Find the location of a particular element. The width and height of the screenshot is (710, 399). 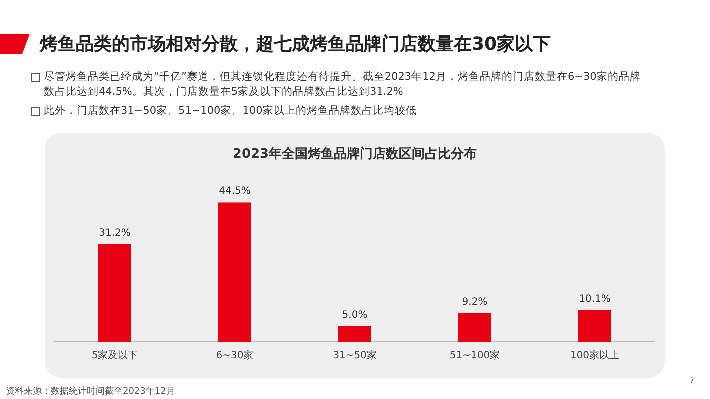

text: 资料来源：数据统计时间截至2023年12月 is located at coordinates (91, 392).